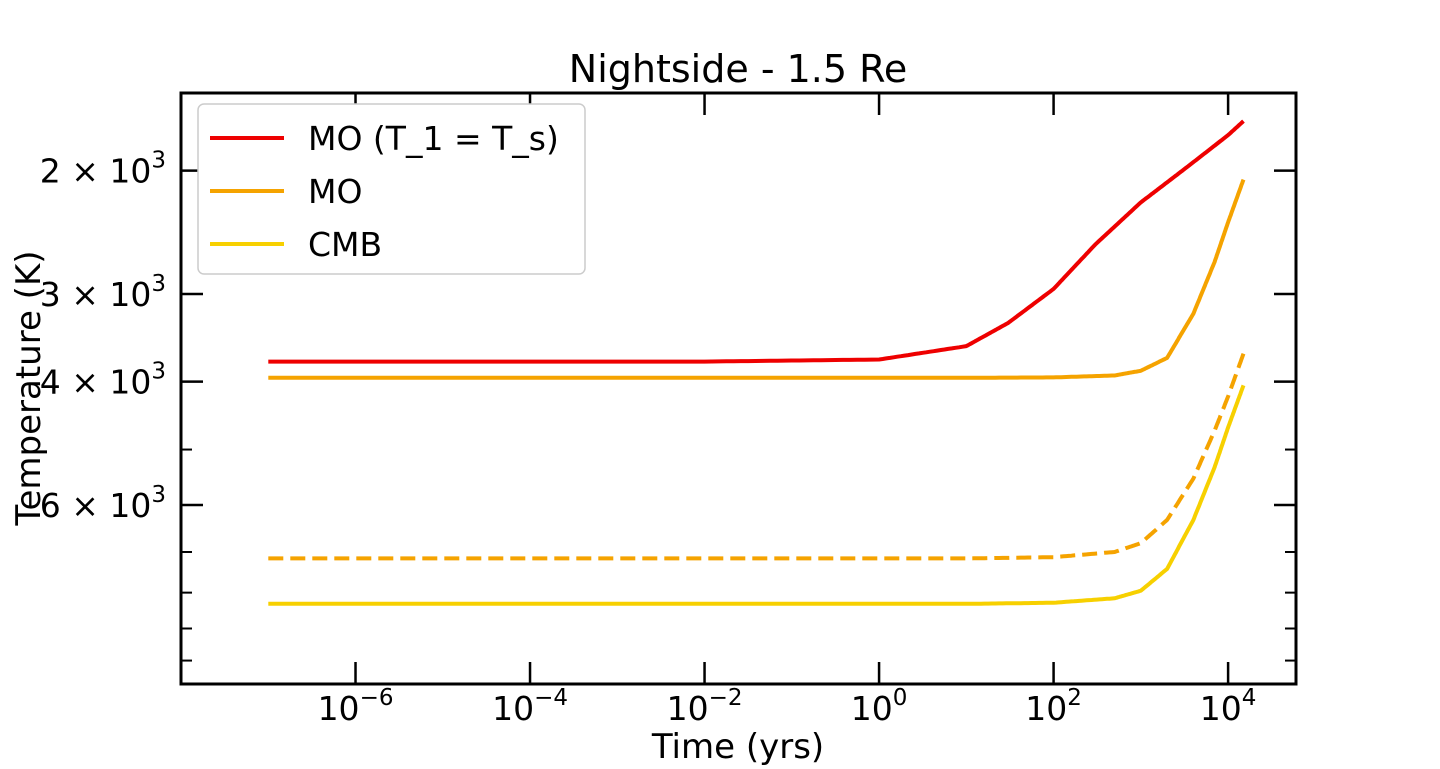 The width and height of the screenshot is (1440, 769). I want to click on legend-label: MO (T_1 = T_s), so click(433, 138).